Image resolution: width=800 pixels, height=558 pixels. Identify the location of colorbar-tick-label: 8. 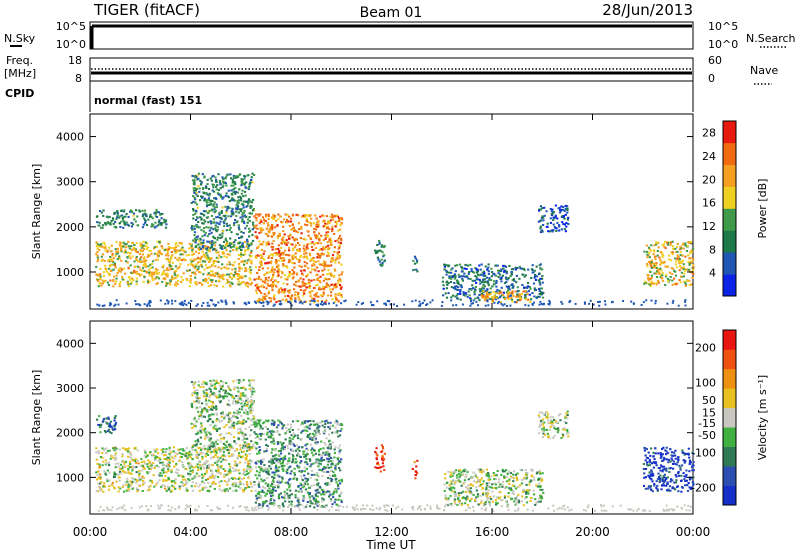
(712, 249).